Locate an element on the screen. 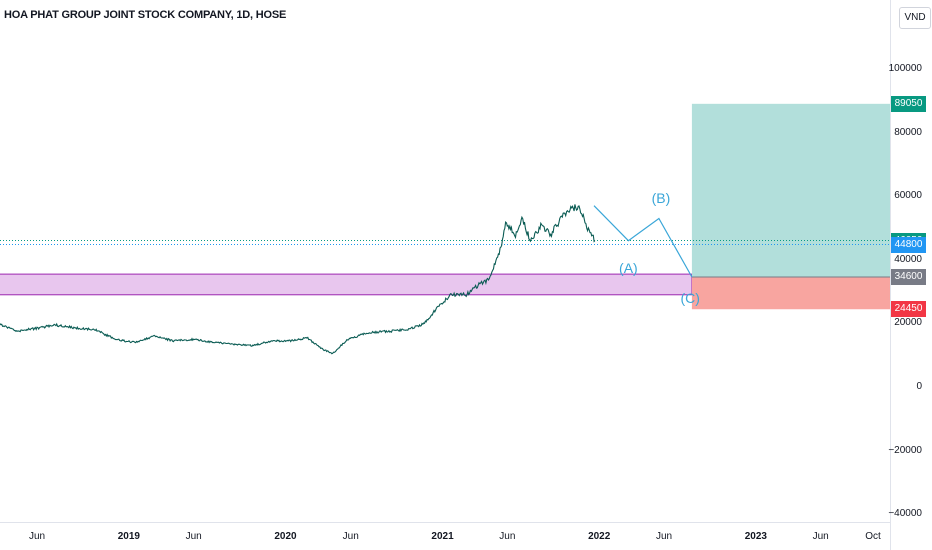 Image resolution: width=932 pixels, height=550 pixels. wave-label: (B) is located at coordinates (661, 197).